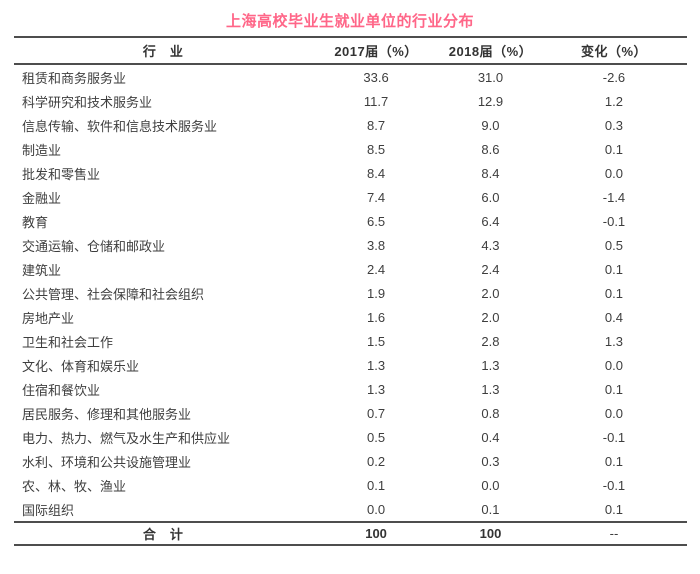 The height and width of the screenshot is (574, 700). I want to click on table-row: 公共管理、社会保障和社会组织 1.9 2.0 0.1, so click(350, 293).